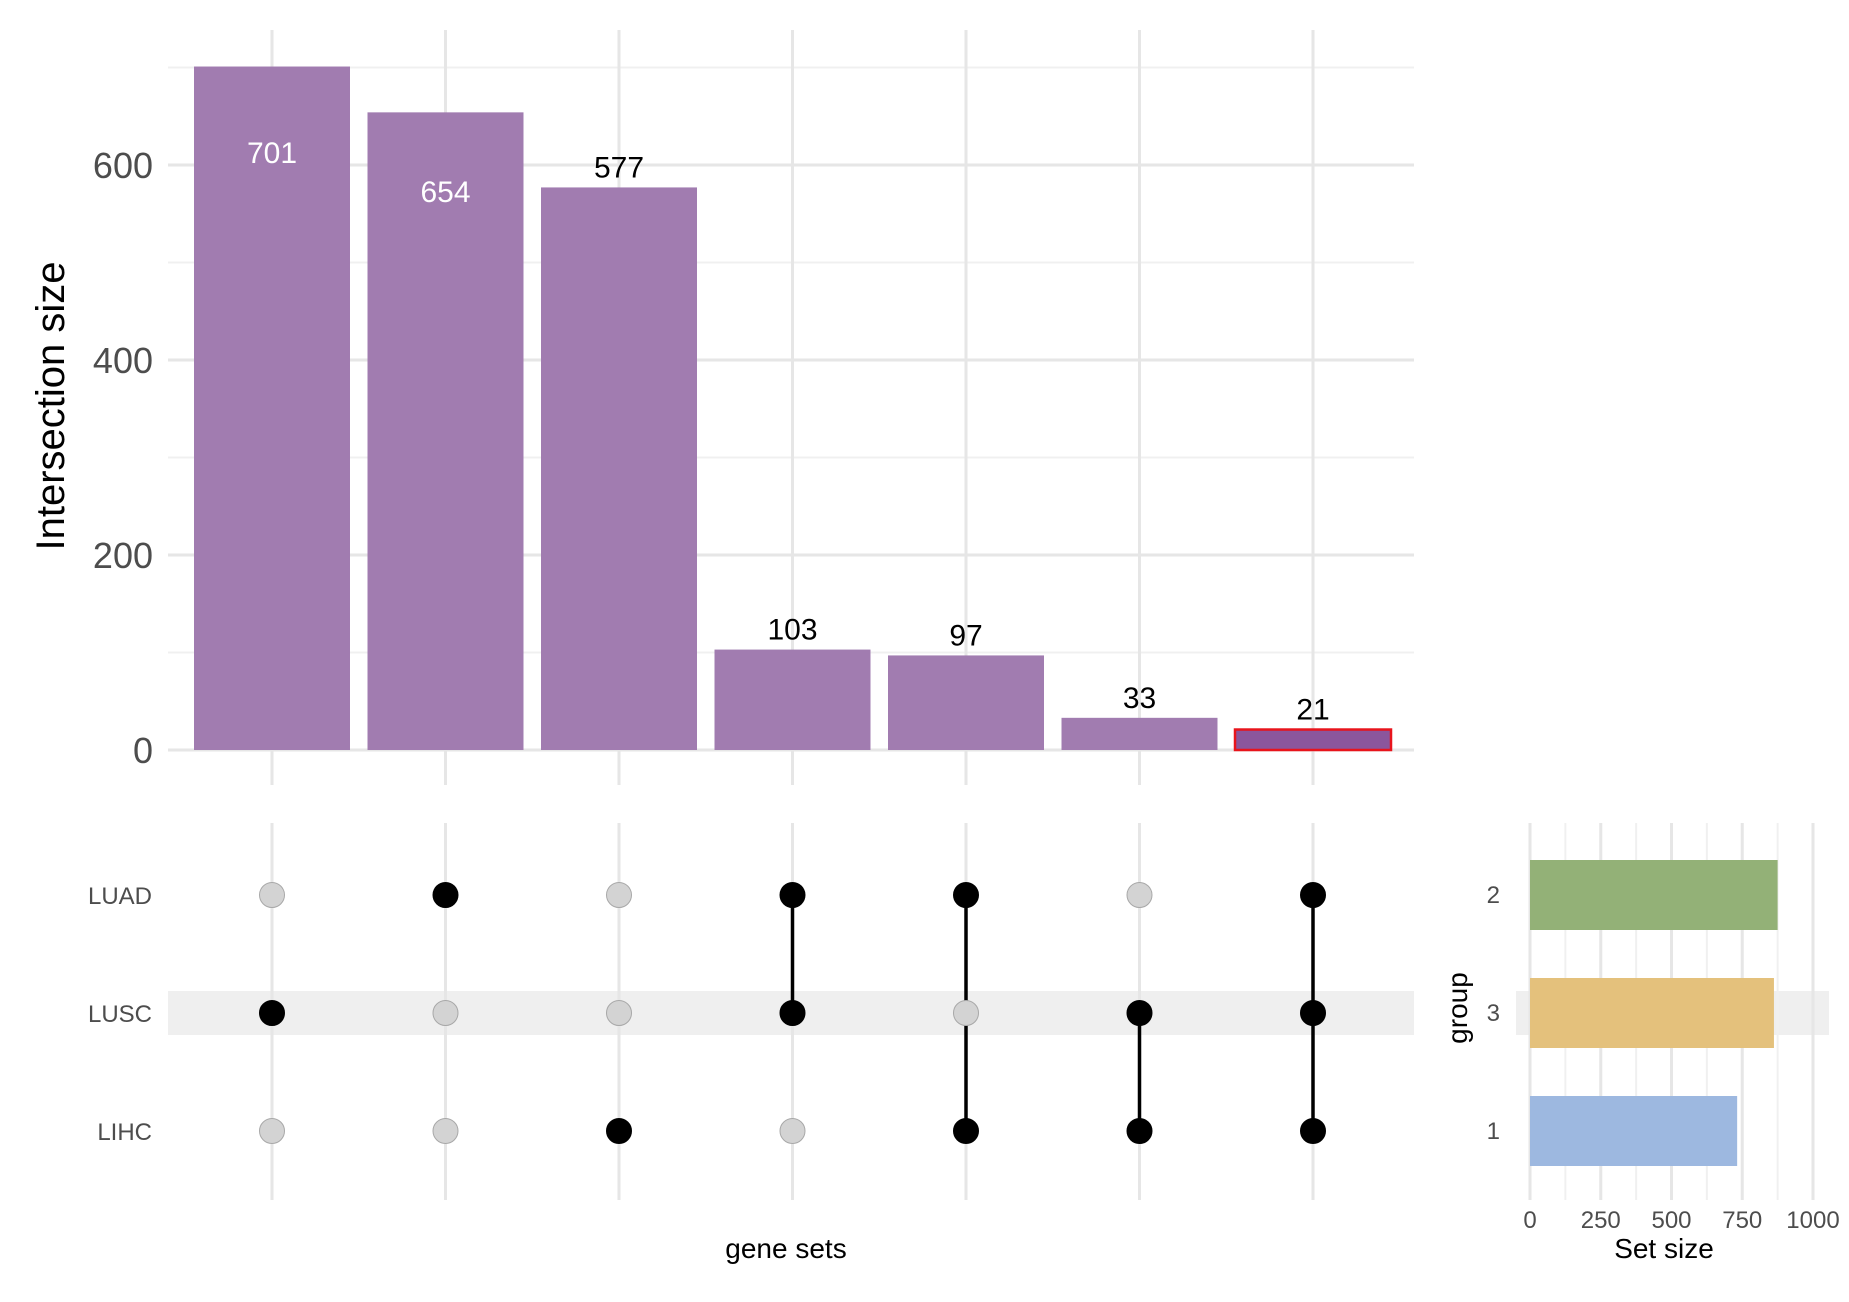 This screenshot has width=1849, height=1302. What do you see at coordinates (1671, 1220) in the screenshot?
I see `set-size-tick-label: 500` at bounding box center [1671, 1220].